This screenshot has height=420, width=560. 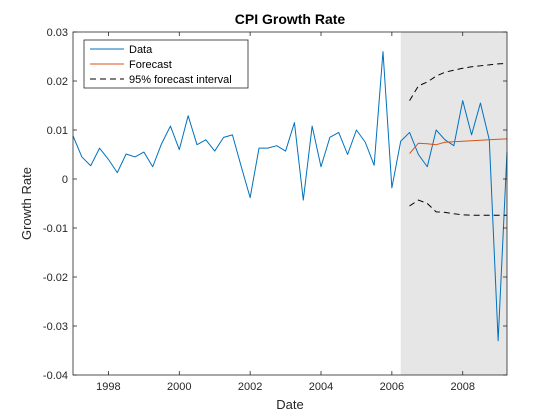 I want to click on x-tick-label: 1998, so click(x=108, y=387).